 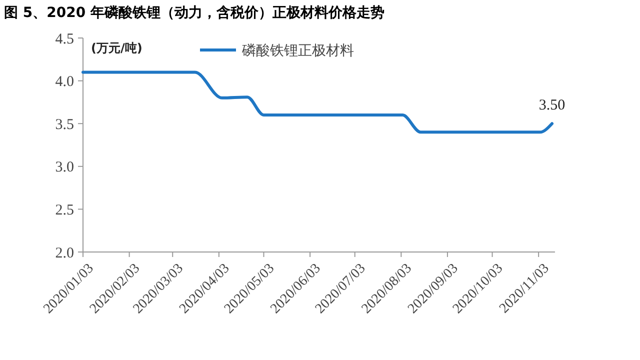 I want to click on y-tick-label: 4.0, so click(x=64, y=82).